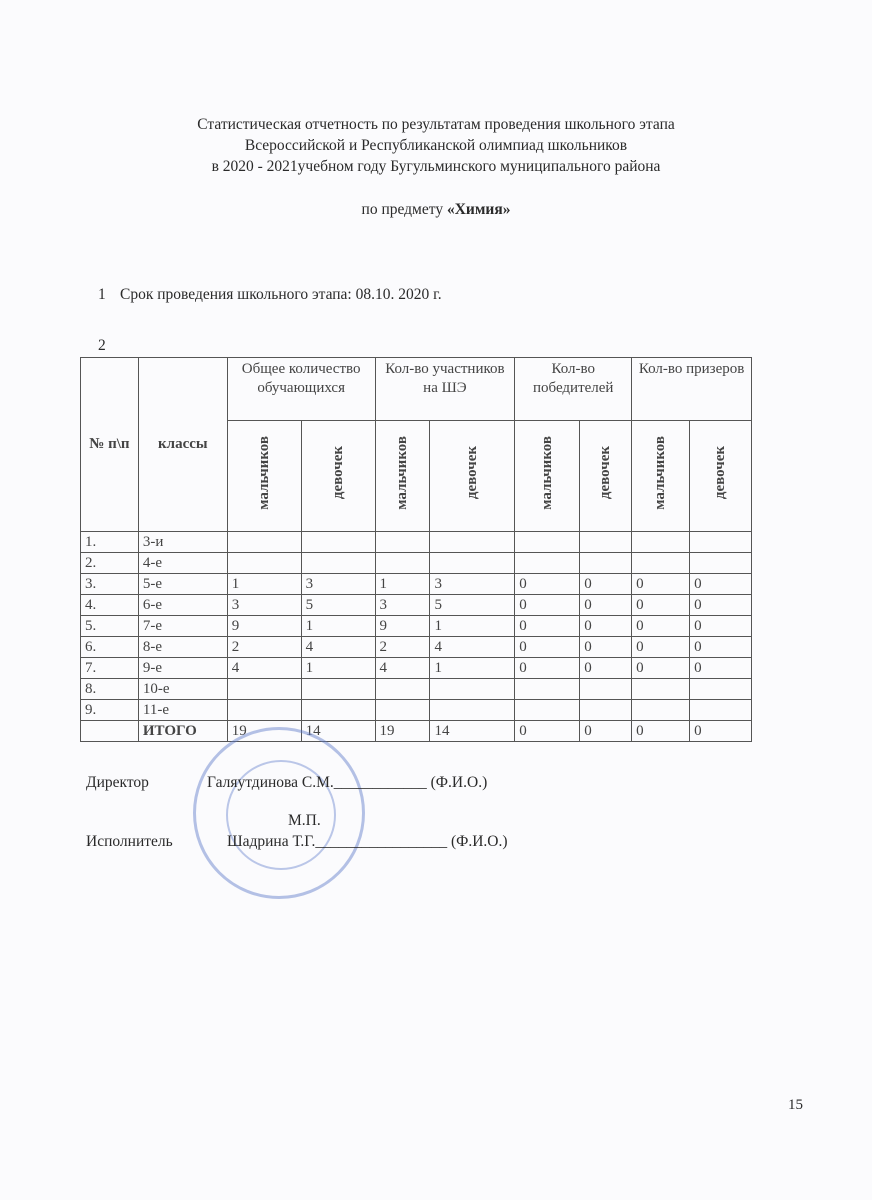 This screenshot has width=872, height=1200. What do you see at coordinates (416, 668) in the screenshot?
I see `table-row: 7. 9-е 4 1 4 1 0 0 0 0` at bounding box center [416, 668].